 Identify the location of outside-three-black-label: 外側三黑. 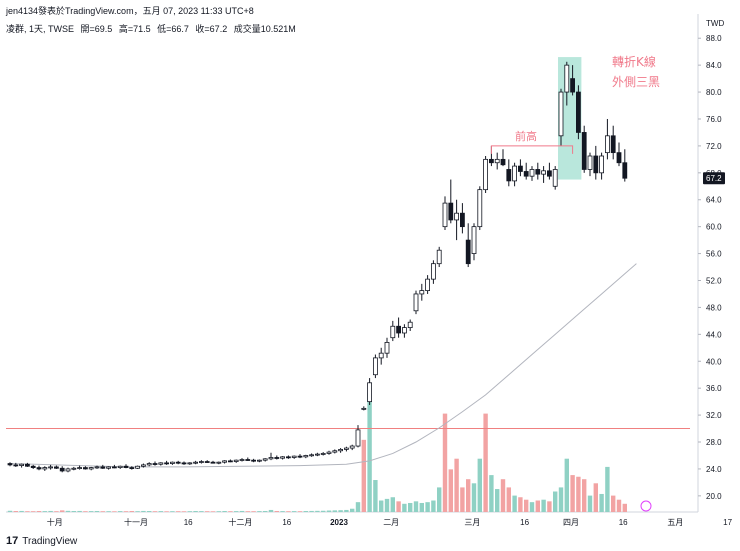
(636, 82).